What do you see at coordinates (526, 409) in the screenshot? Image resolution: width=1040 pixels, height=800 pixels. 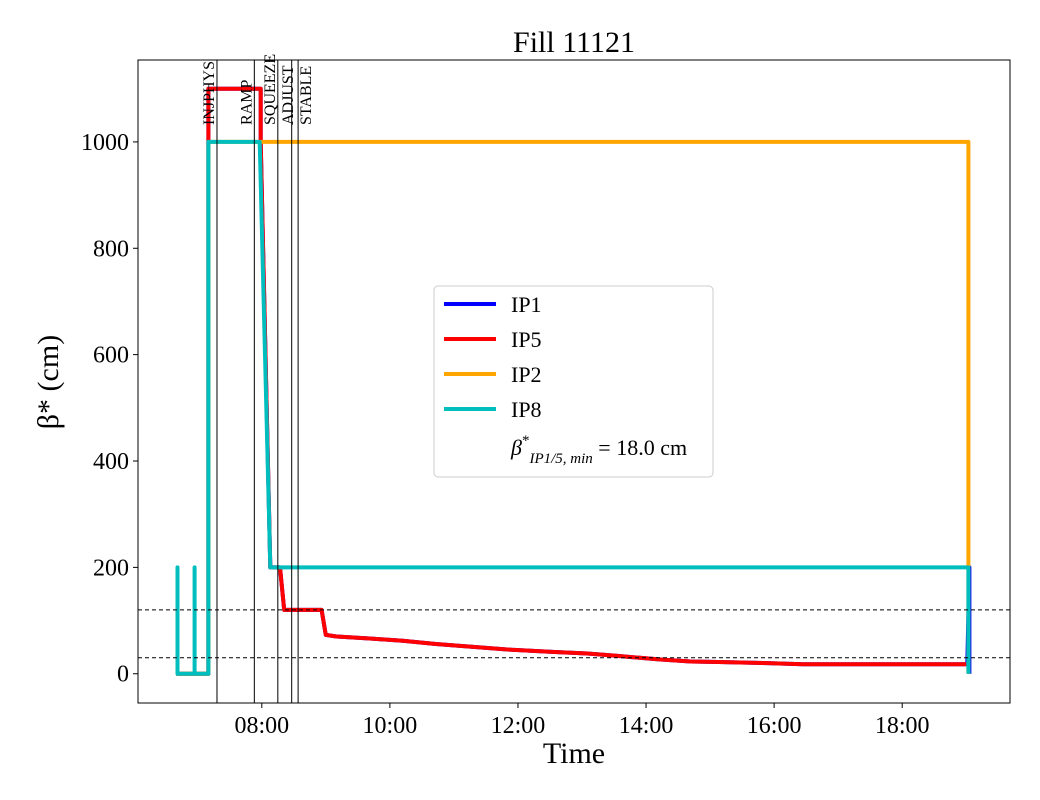 I see `legend-label-ip8: IP8` at bounding box center [526, 409].